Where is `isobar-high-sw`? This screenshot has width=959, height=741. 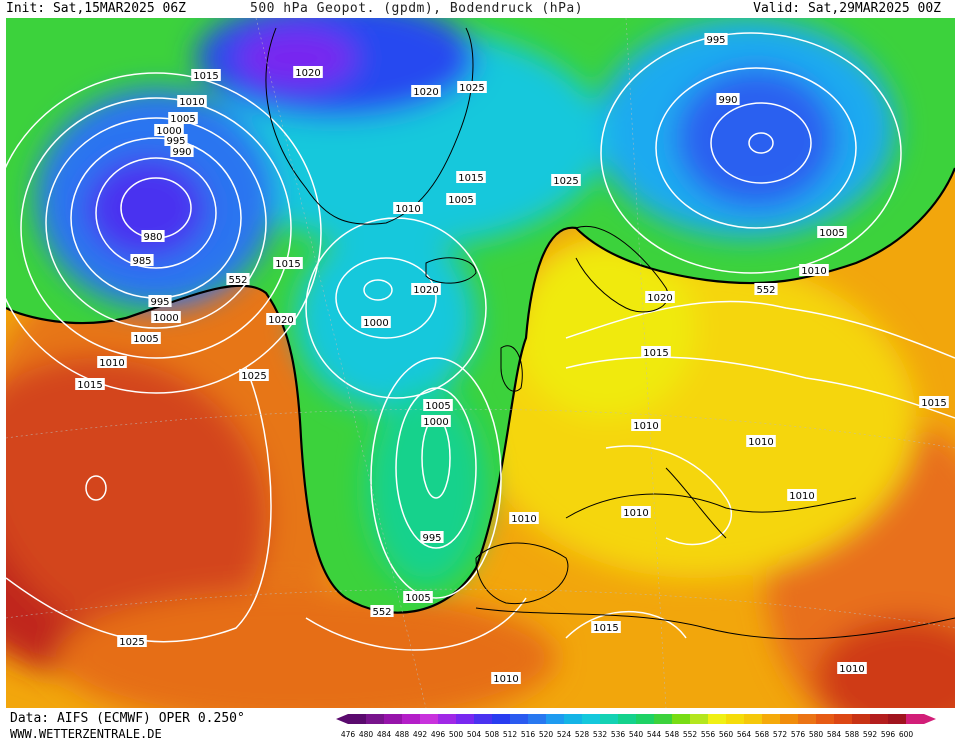
isobar-high-sw is located at coordinates (96, 488).